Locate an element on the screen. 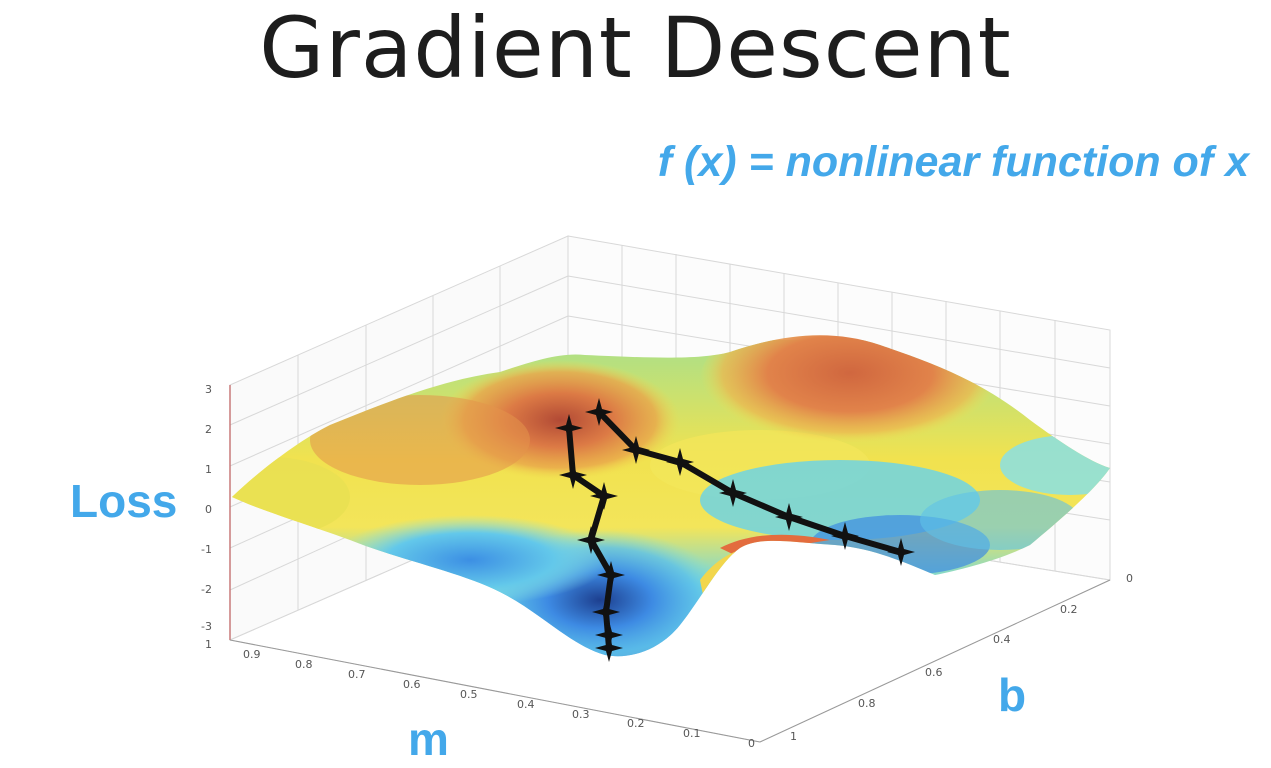  z-tick: 0 is located at coordinates (208, 509).